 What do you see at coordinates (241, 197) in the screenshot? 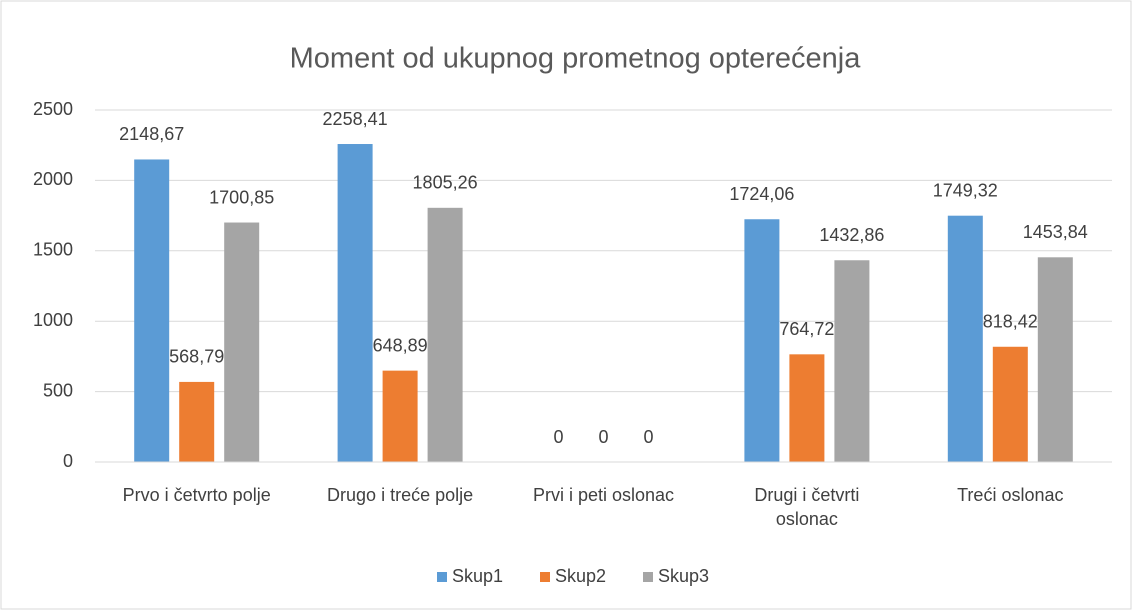
I see `data-label: 1700,85` at bounding box center [241, 197].